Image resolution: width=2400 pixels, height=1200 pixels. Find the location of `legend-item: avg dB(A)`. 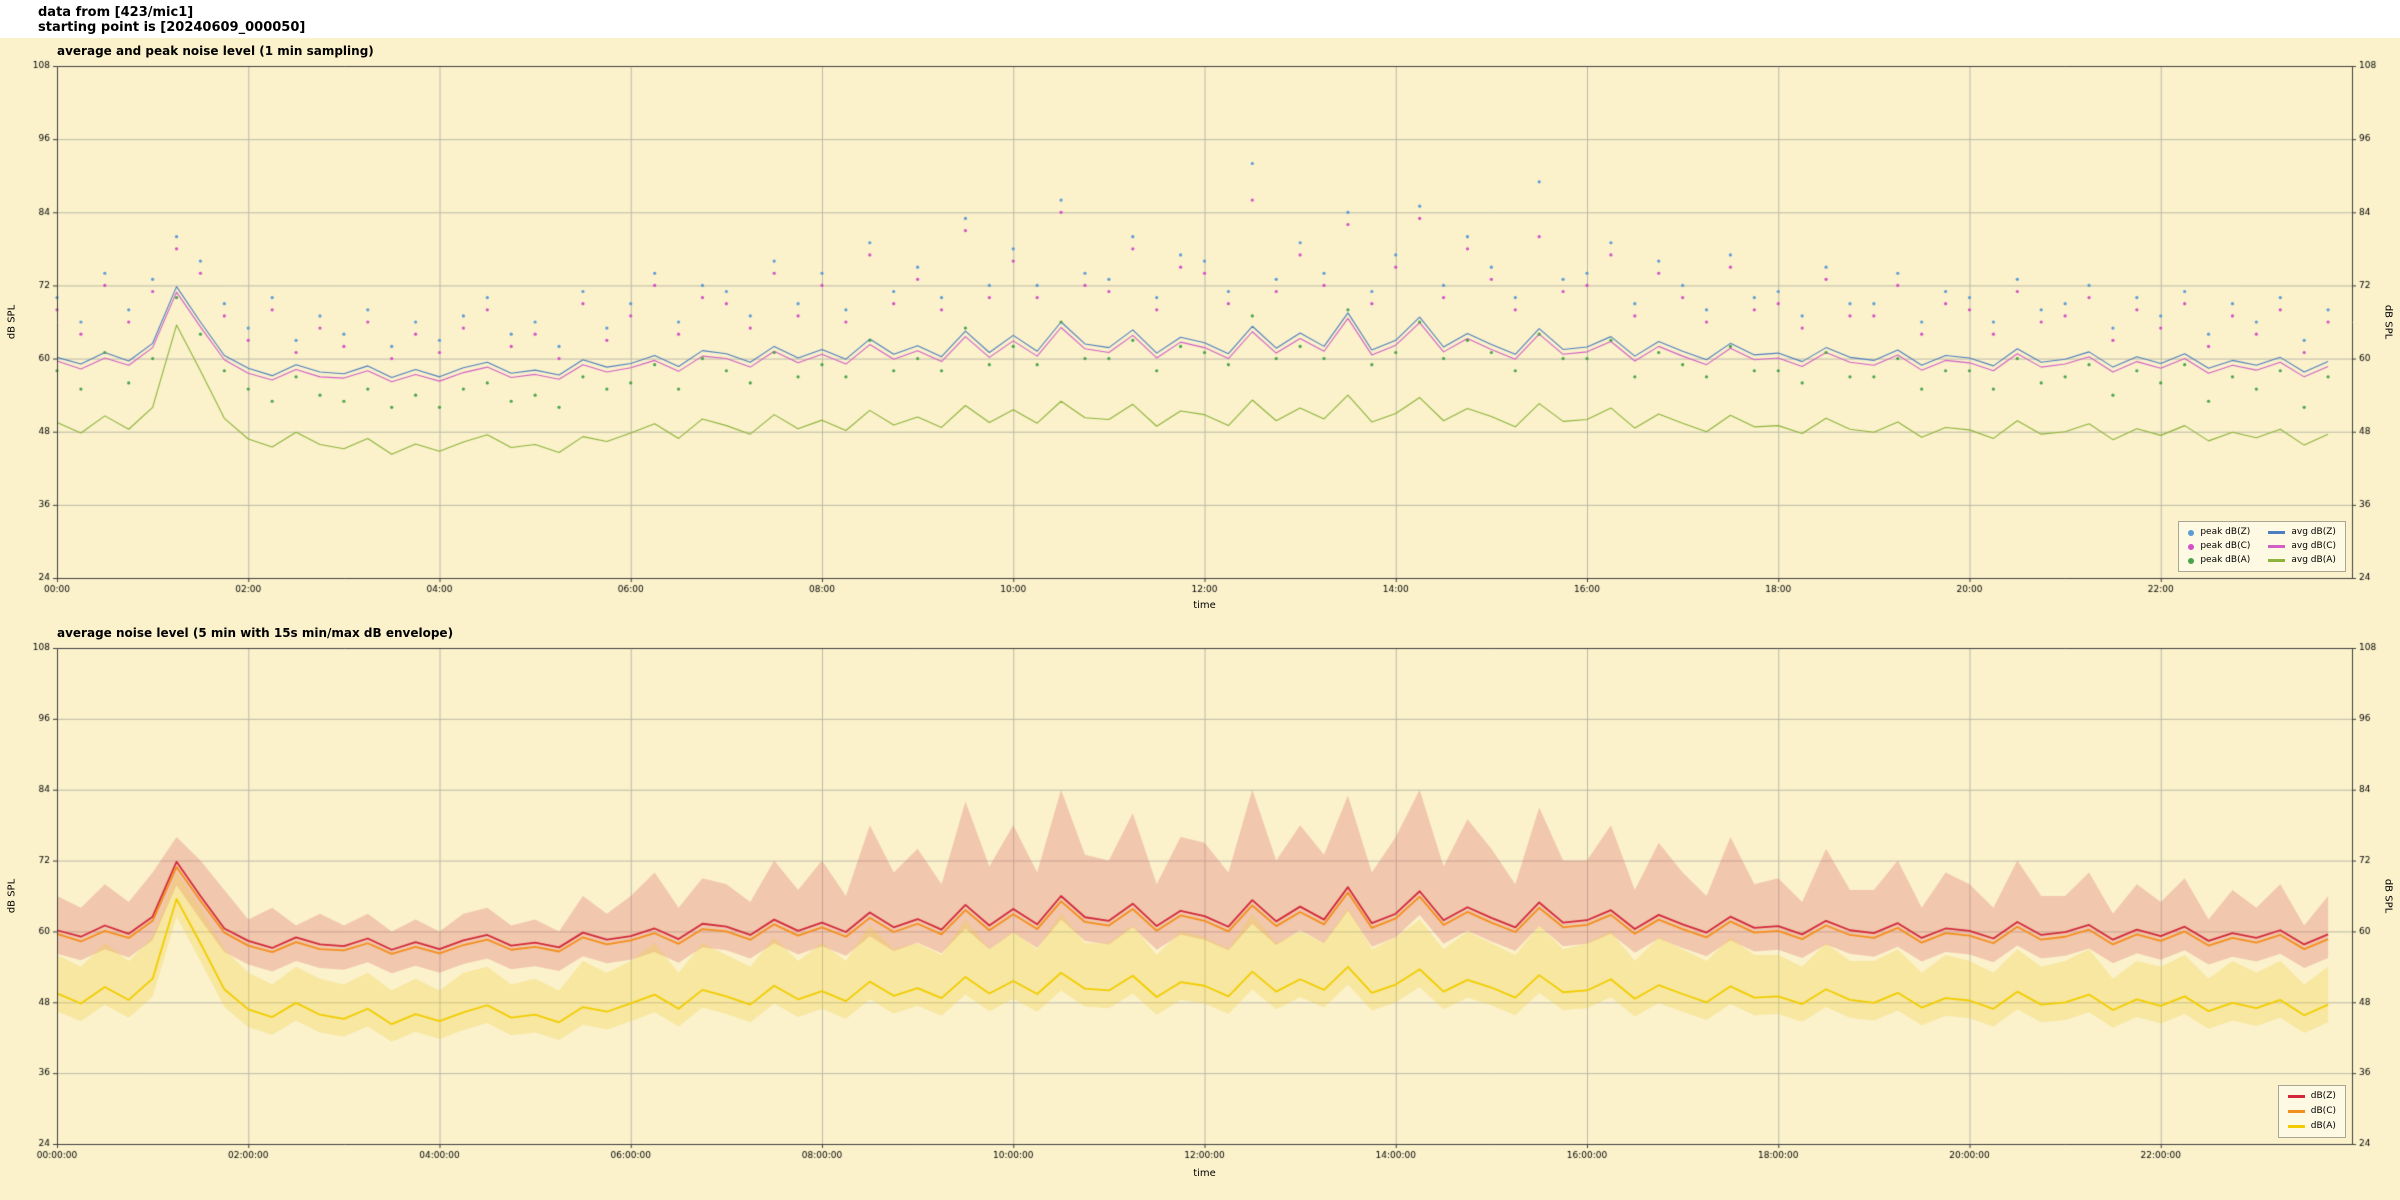

legend-item: avg dB(A) is located at coordinates (2302, 560).